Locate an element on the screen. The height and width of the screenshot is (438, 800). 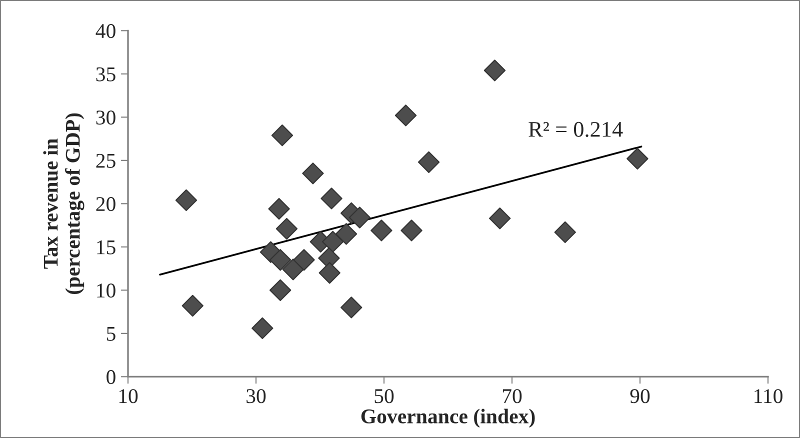
y-tick-label: 25 is located at coordinates (106, 161).